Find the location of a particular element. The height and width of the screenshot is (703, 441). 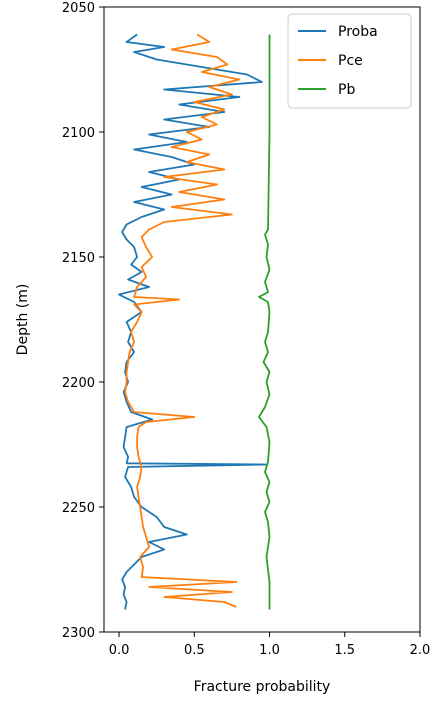

x-axis-label: Fracture probability is located at coordinates (262, 687).